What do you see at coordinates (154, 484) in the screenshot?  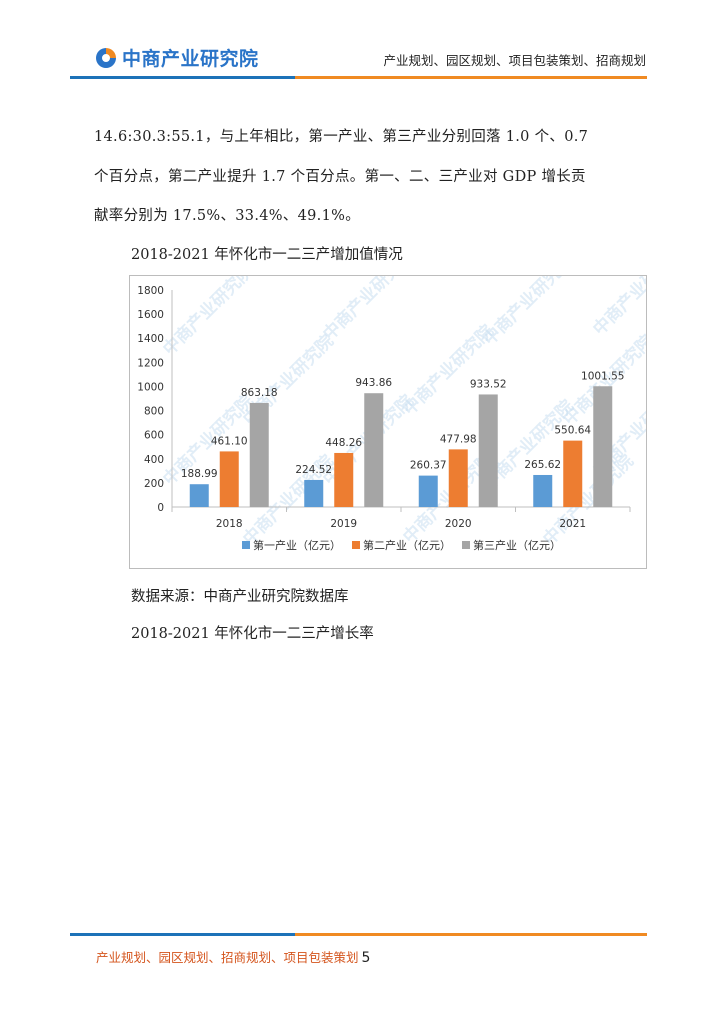 I see `y-tick-label: 200` at bounding box center [154, 484].